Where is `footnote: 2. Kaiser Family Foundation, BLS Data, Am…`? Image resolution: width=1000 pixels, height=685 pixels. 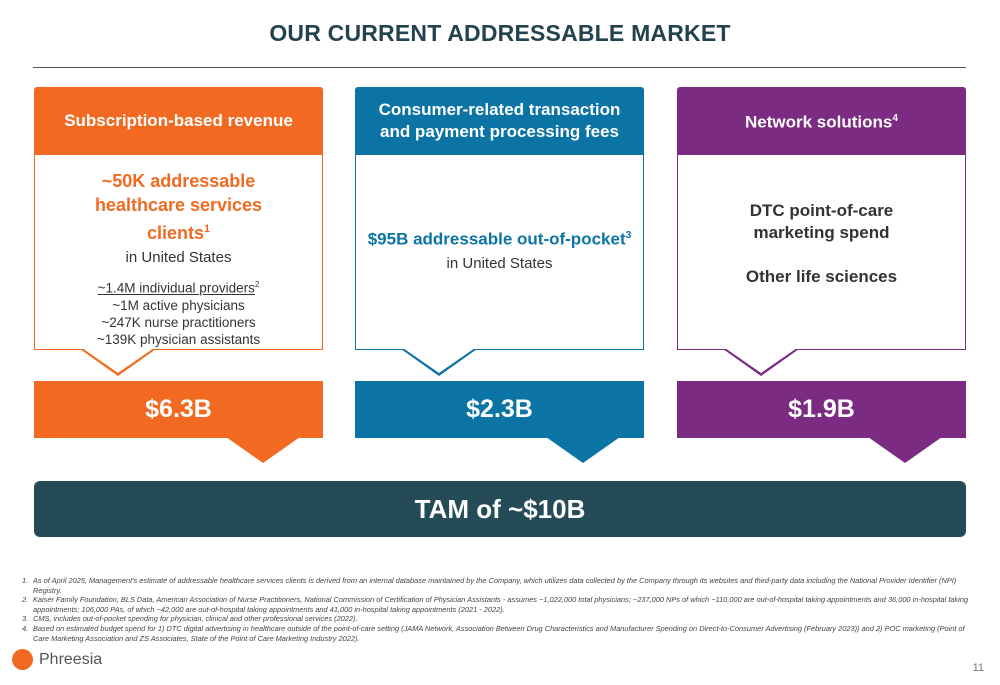
footnote: 2. Kaiser Family Foundation, BLS Data, Am… is located at coordinates (495, 604).